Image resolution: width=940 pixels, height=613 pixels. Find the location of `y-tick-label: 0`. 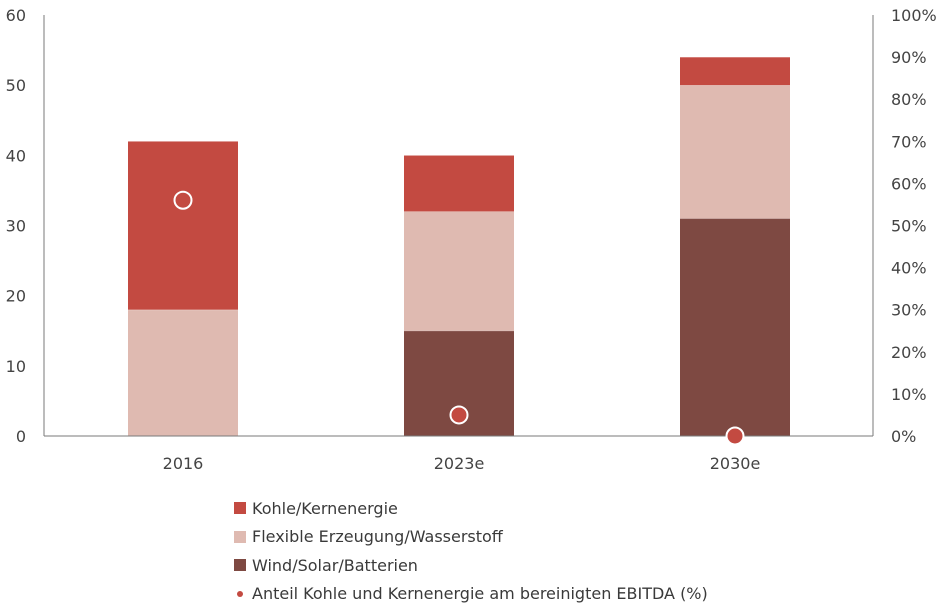

y-tick-label: 0 is located at coordinates (21, 436).